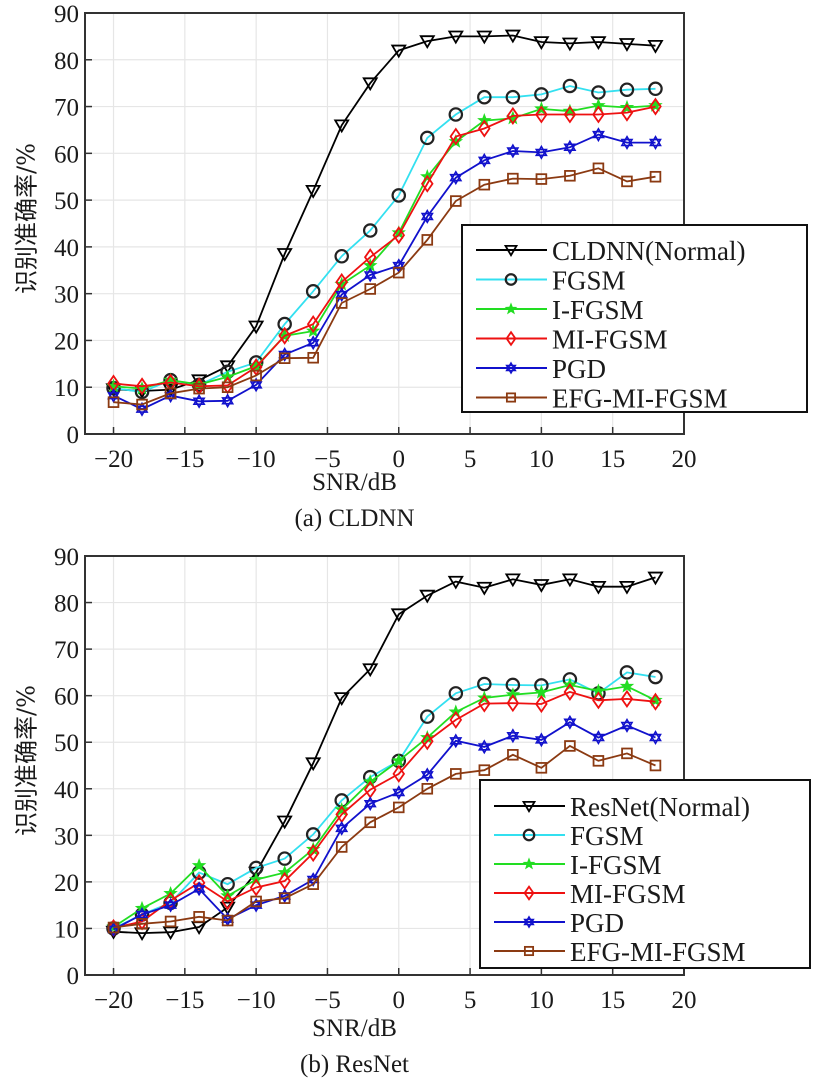 The width and height of the screenshot is (817, 1084). What do you see at coordinates (572, 340) in the screenshot?
I see `legend-item: MI-FGSM` at bounding box center [572, 340].